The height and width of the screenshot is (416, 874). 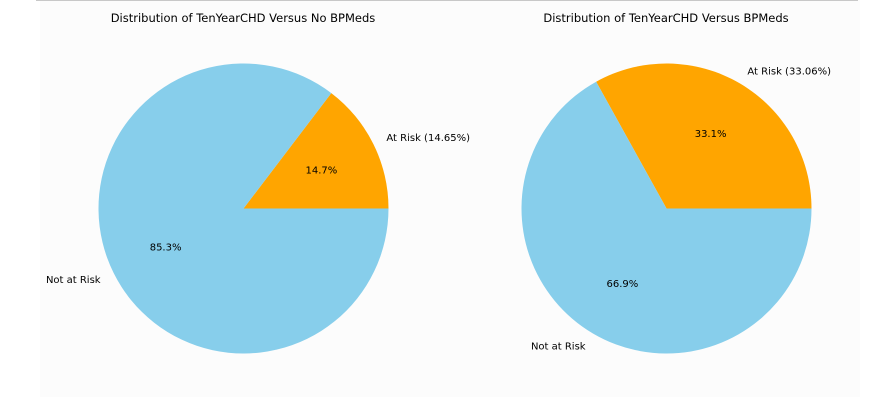 I want to click on slice-label-not-at-risk-bpmeds: Not at Risk, so click(x=558, y=346).